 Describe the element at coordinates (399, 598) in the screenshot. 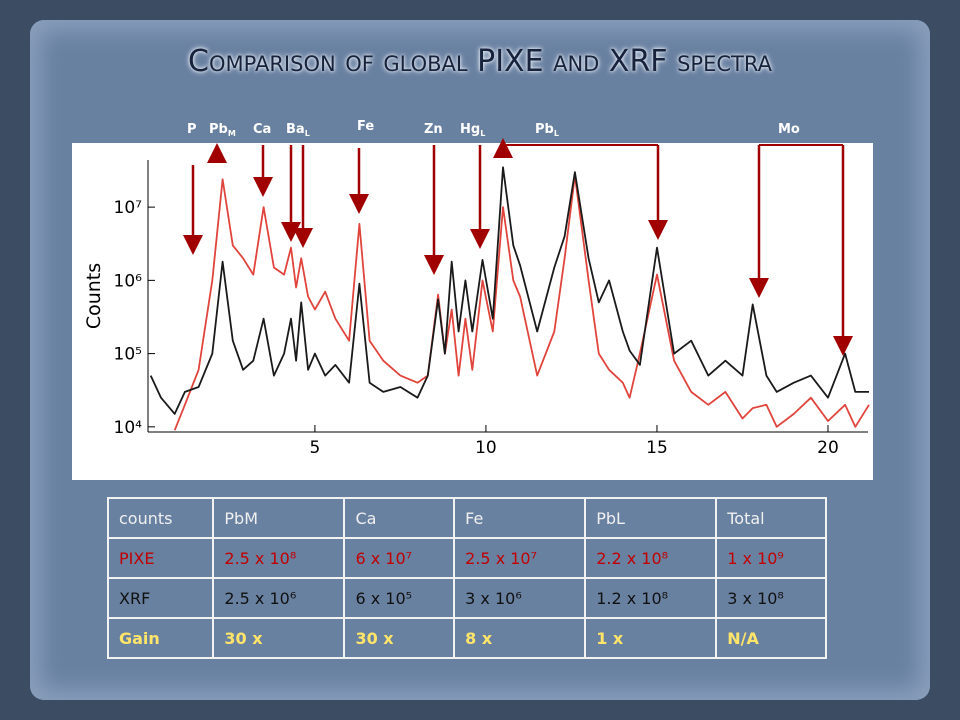

I see `table-cell: 6 x 10⁵` at that location.